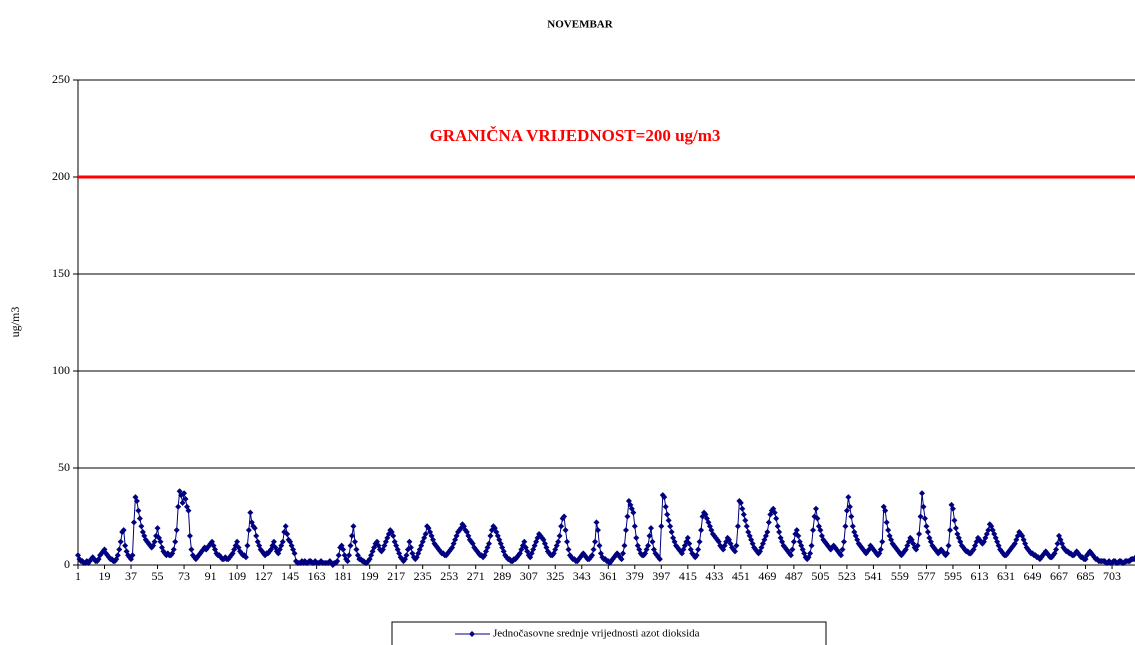 Image resolution: width=1135 pixels, height=645 pixels. Describe the element at coordinates (820, 576) in the screenshot. I see `x-tick-label: 505` at that location.